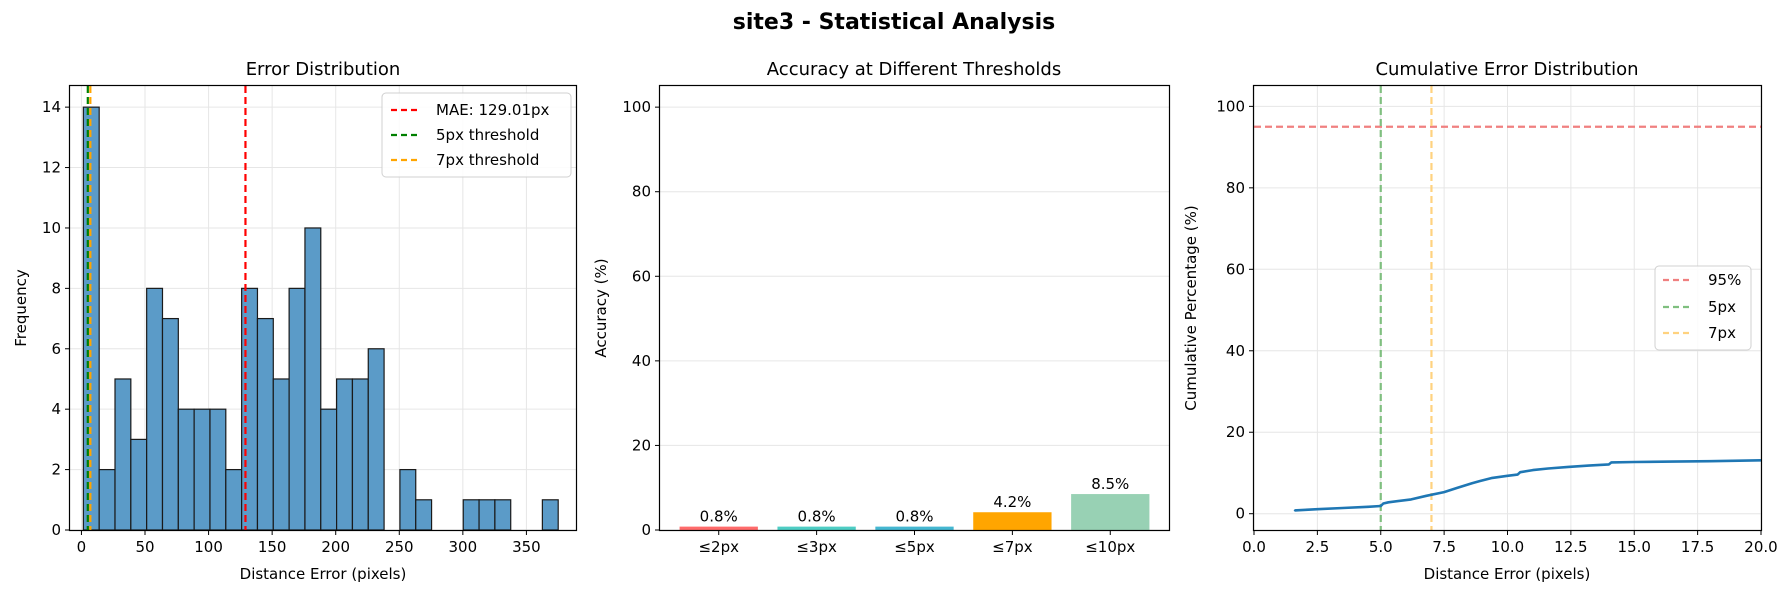 This screenshot has width=1789, height=596. Describe the element at coordinates (1191, 308) in the screenshot. I see `cumulative-y-label: Cumulative Percentage (%)` at that location.